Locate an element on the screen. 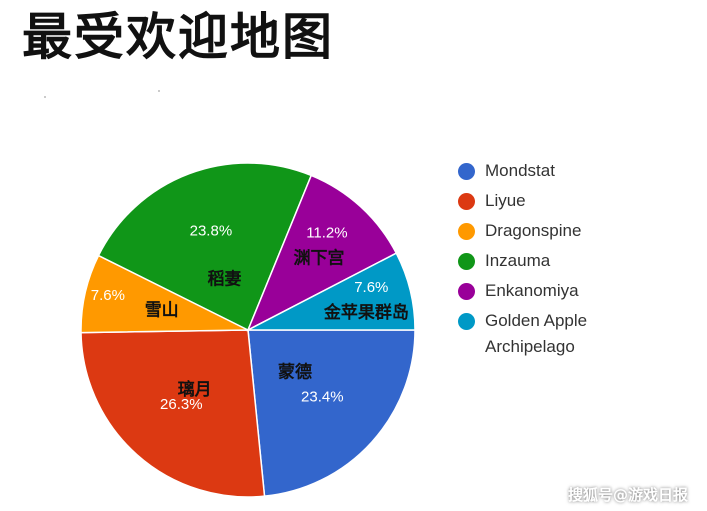 This screenshot has height=511, width=707. legend-item-golden-apple-archipelago: Golden Apple Archipelago is located at coordinates (522, 334).